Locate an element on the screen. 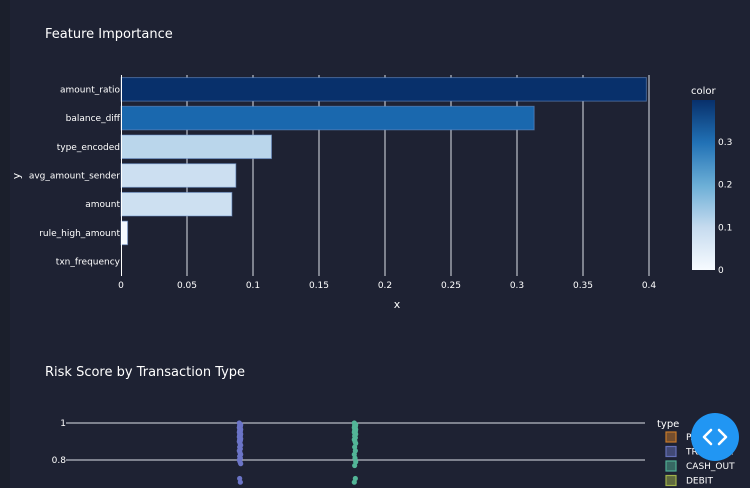 This screenshot has height=488, width=750. y-tick-label-txn_frequency: txn_frequency is located at coordinates (88, 263).